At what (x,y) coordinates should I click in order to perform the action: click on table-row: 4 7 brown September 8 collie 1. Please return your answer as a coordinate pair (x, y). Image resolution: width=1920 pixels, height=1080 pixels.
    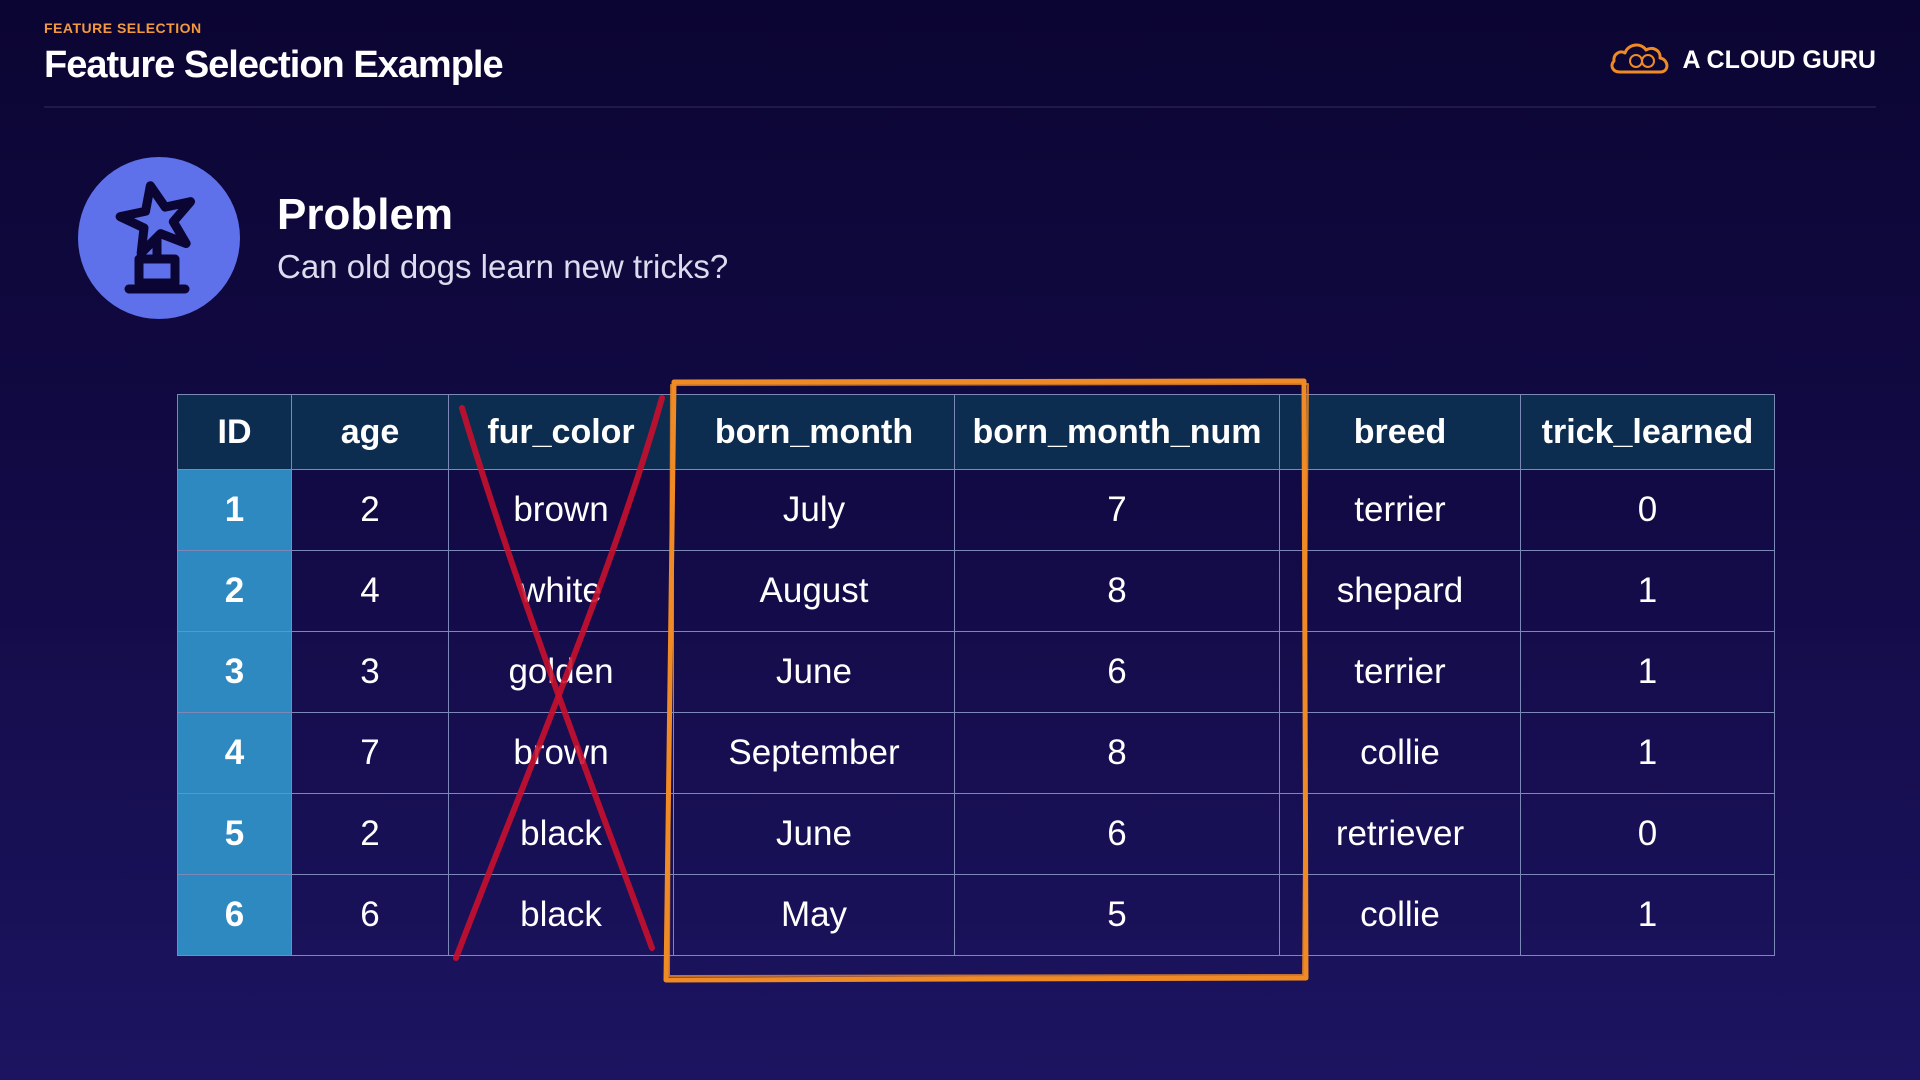
    Looking at the image, I should click on (976, 753).